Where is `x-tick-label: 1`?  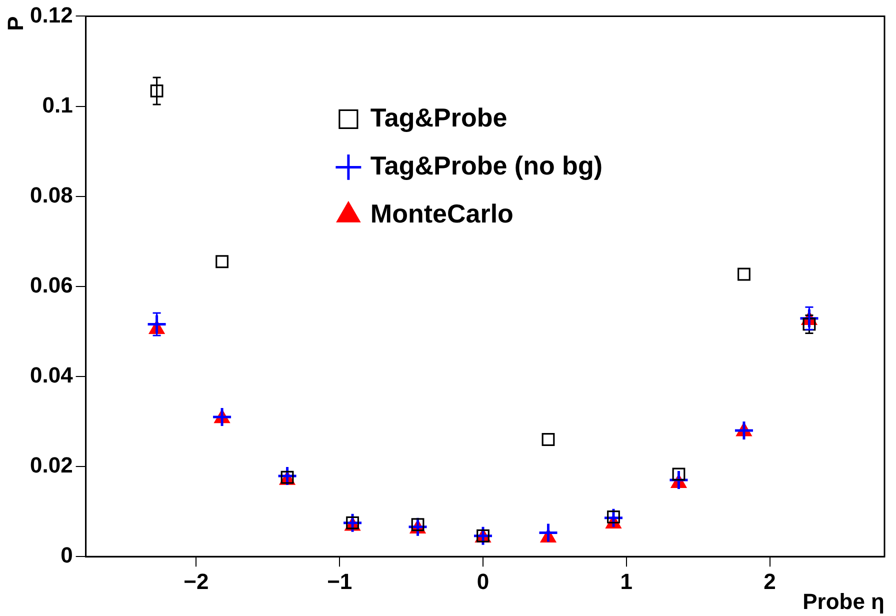
x-tick-label: 1 is located at coordinates (626, 581).